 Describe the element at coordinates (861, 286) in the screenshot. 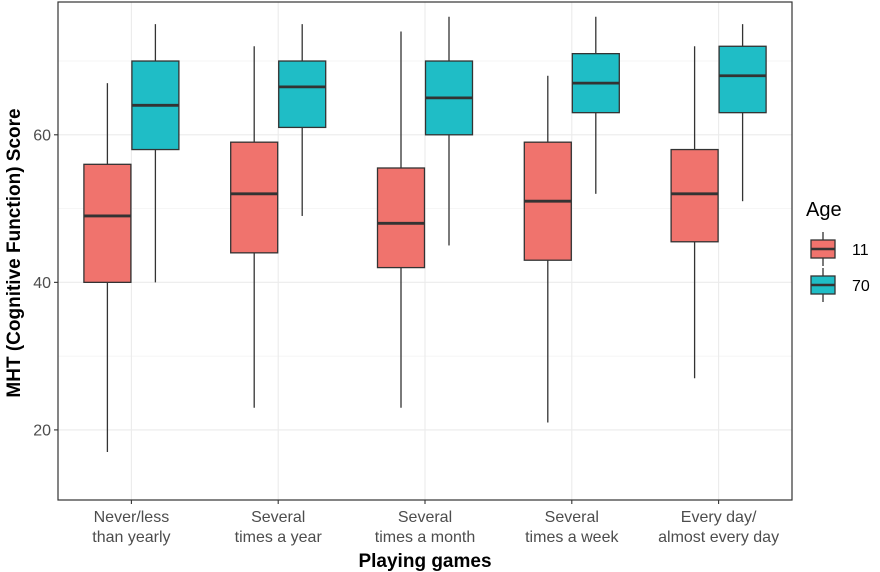

I see `legend-label: 70` at that location.